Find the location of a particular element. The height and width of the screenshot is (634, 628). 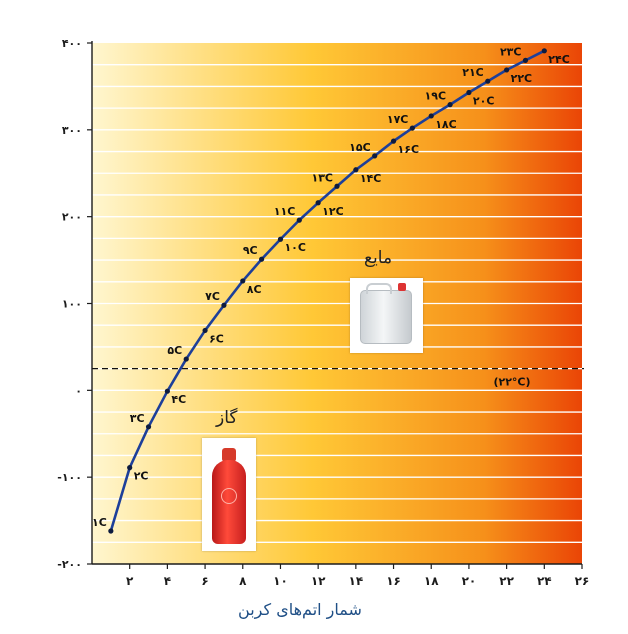

data-point-label: ۲۳C is located at coordinates (511, 51).